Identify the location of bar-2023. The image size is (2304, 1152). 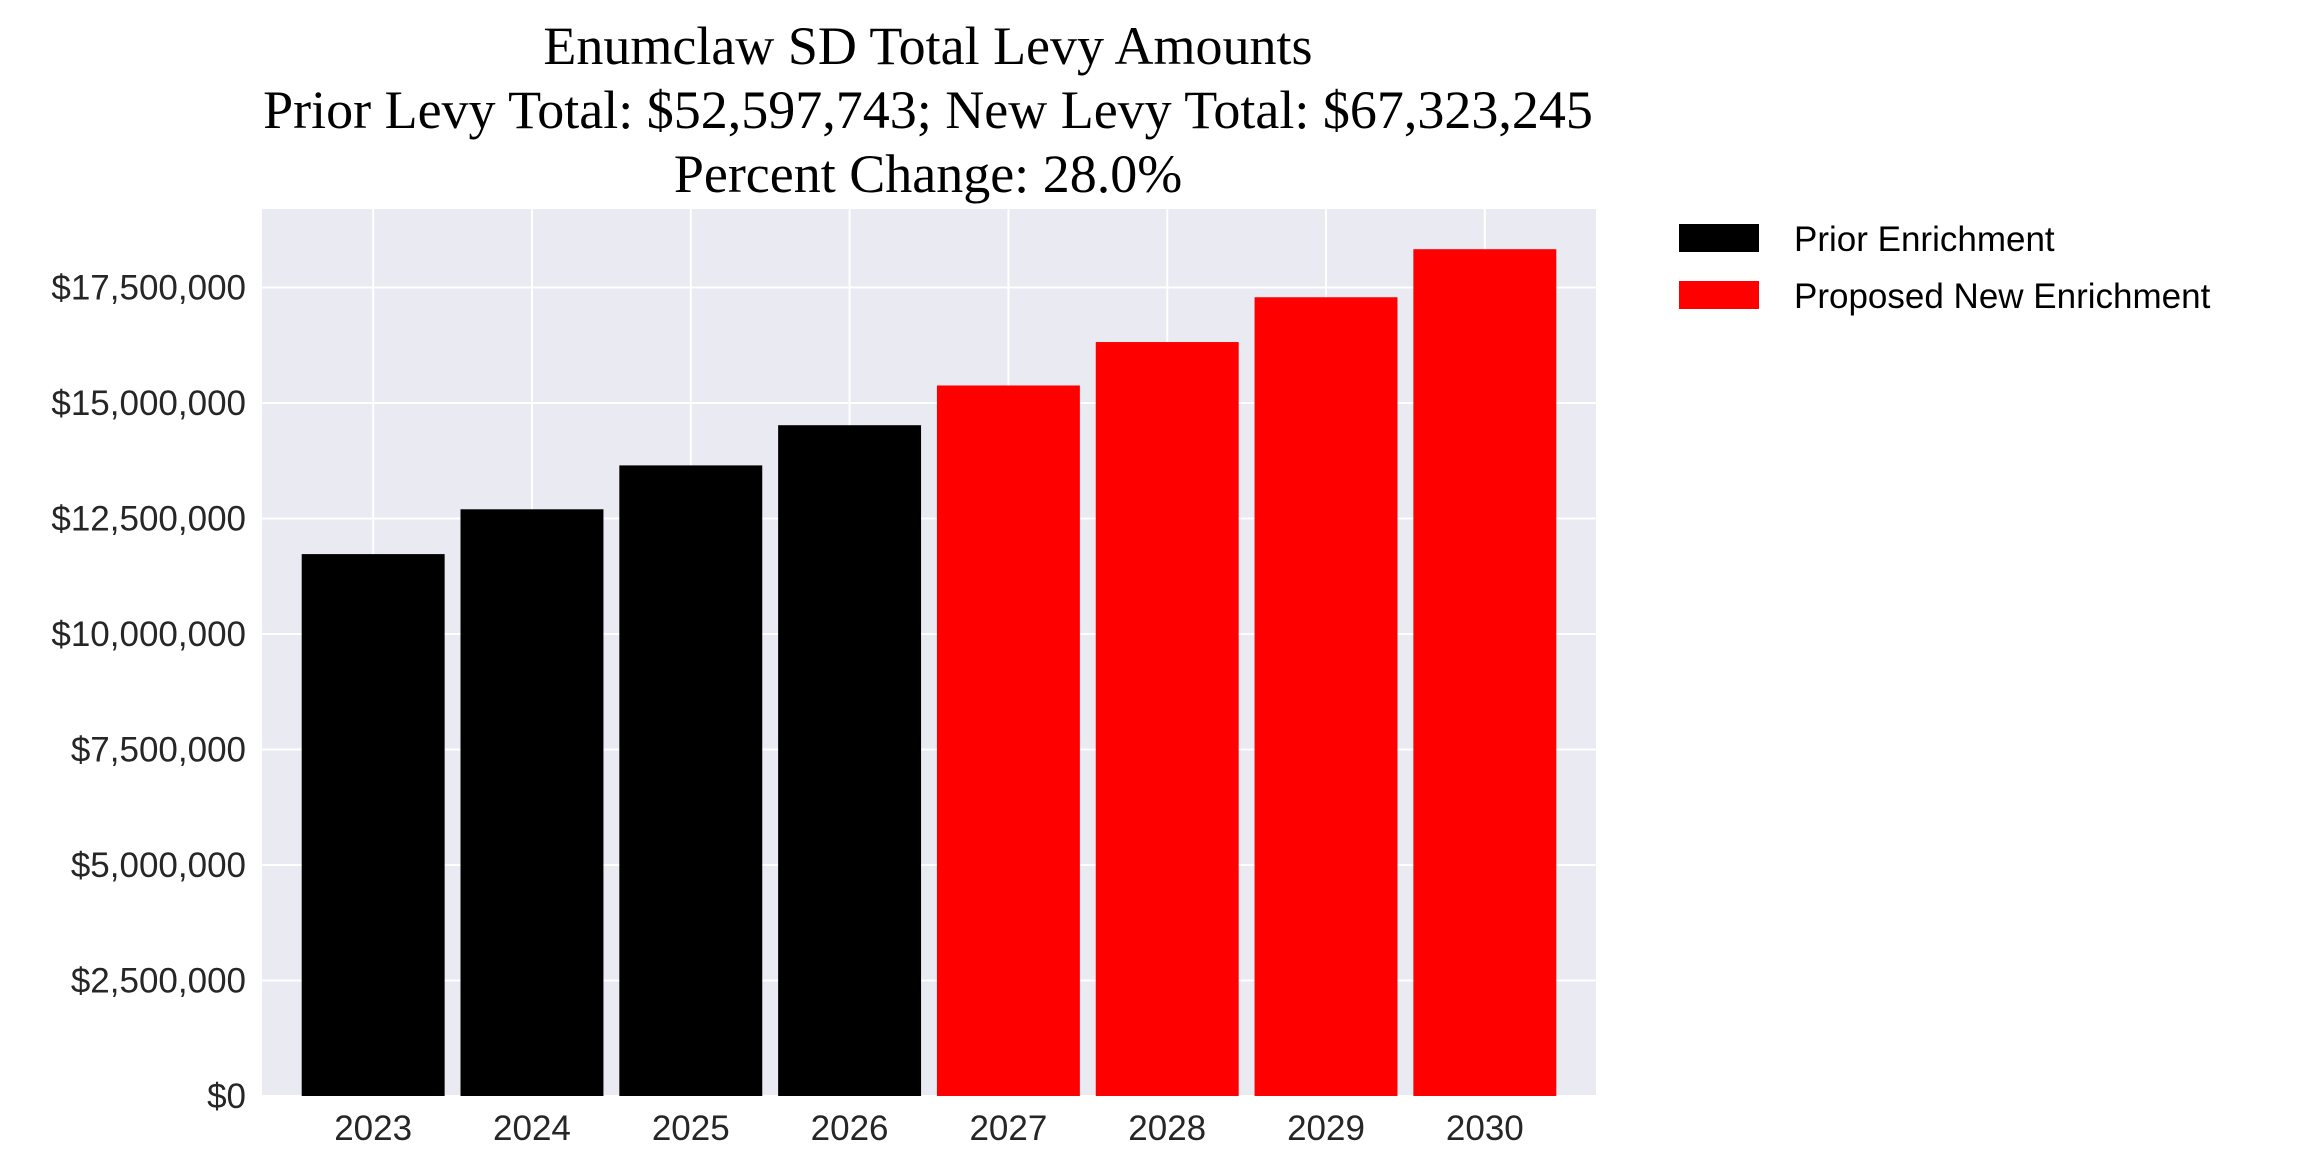
(373, 825).